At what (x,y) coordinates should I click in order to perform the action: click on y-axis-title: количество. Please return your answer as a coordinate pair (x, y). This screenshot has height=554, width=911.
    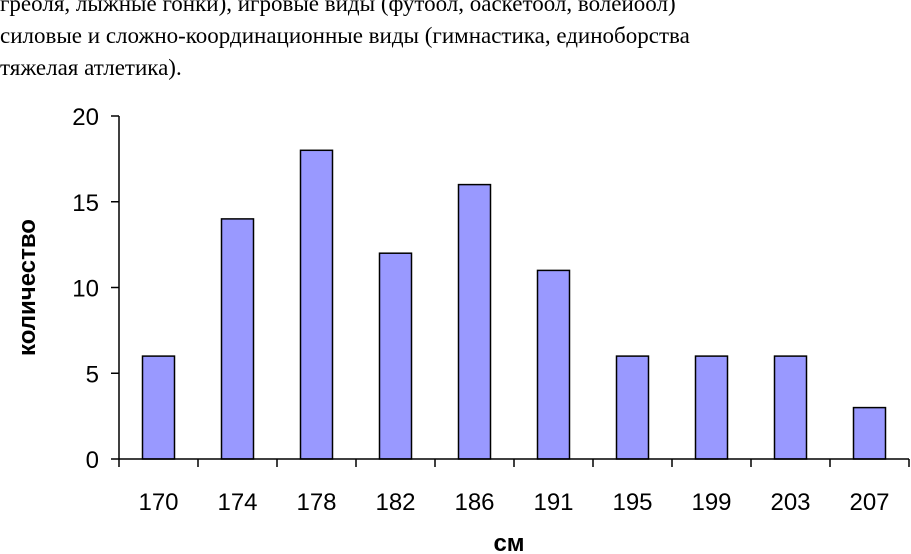
    Looking at the image, I should click on (27, 287).